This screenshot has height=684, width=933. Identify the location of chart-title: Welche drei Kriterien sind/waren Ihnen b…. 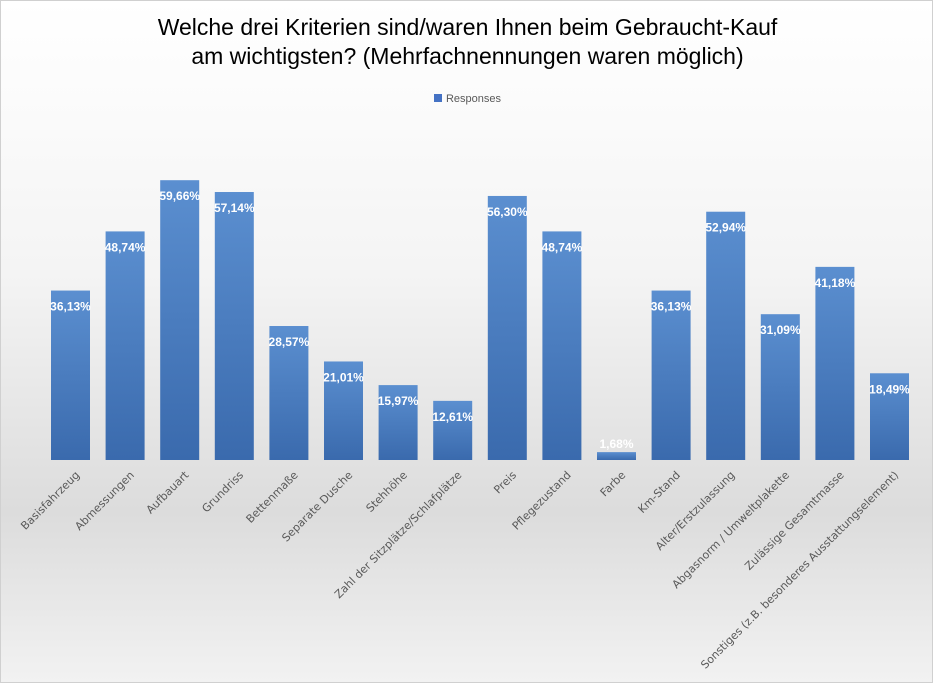
(467, 42).